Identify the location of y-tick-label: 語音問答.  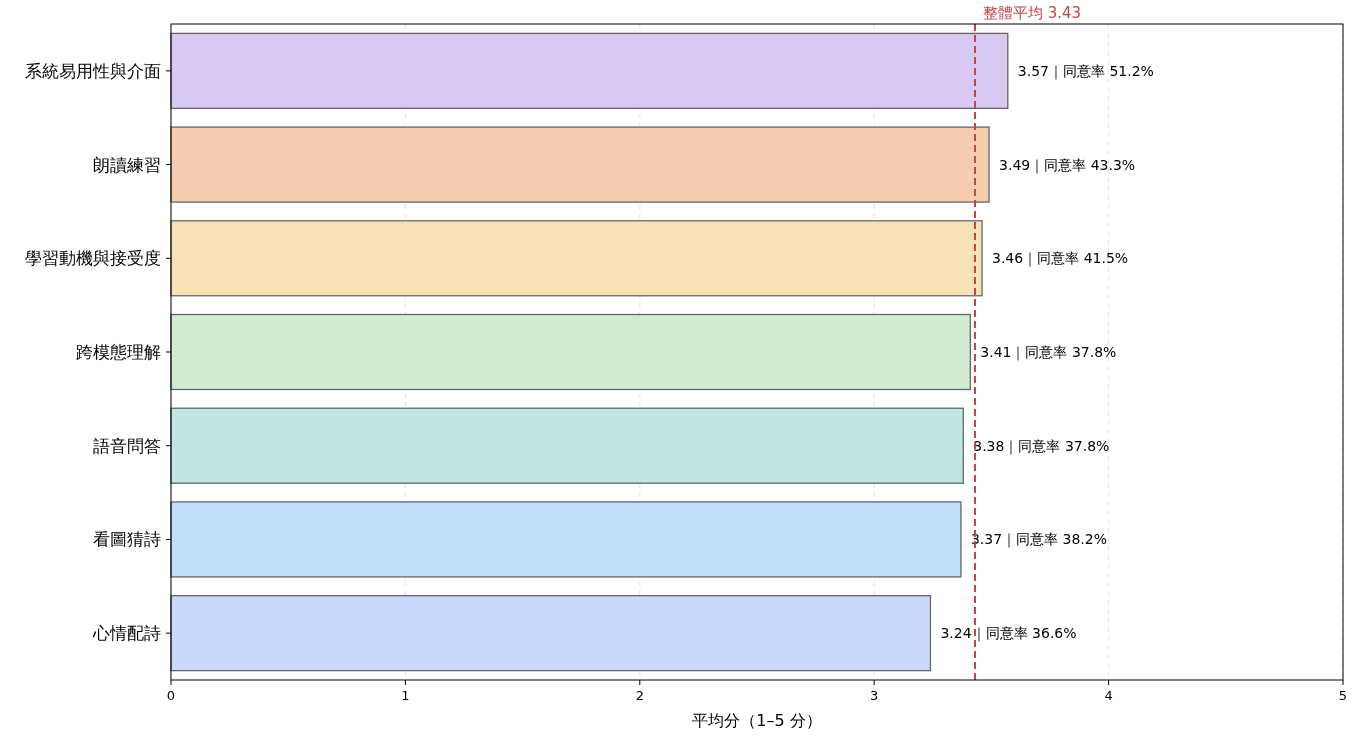
(127, 445).